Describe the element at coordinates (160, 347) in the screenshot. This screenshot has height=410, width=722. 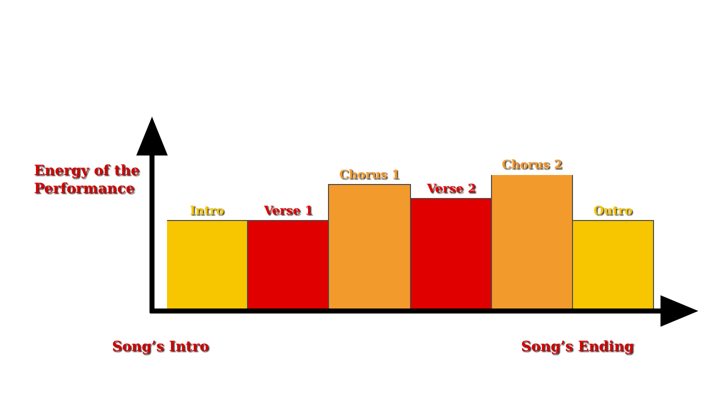
I see `text: Song’s Intro` at that location.